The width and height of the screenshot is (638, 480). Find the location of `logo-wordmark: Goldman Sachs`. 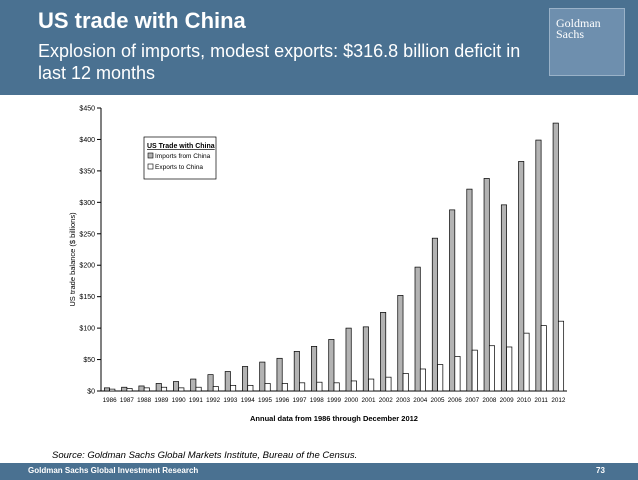

logo-wordmark: Goldman Sachs is located at coordinates (578, 28).